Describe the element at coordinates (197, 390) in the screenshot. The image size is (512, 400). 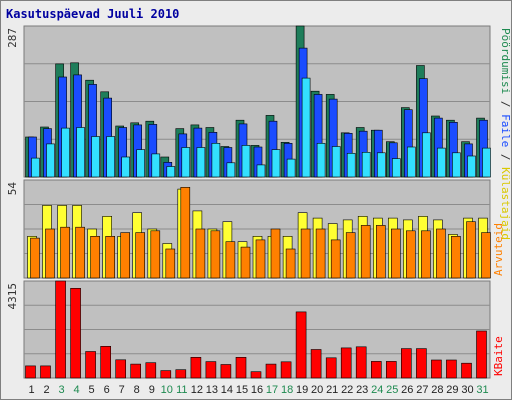
I see `day-label-12: 12` at that location.